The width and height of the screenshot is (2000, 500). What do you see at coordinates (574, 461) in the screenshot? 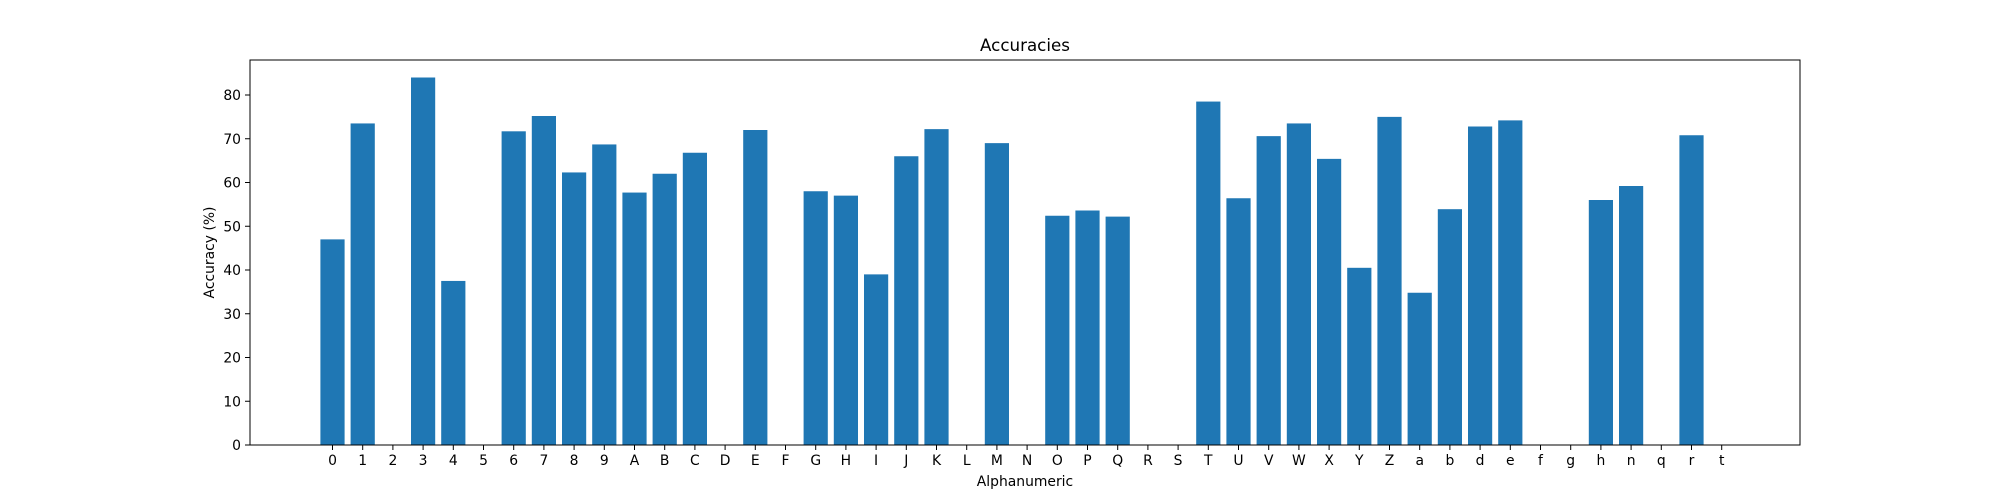
I see `x-tick-label: 8` at bounding box center [574, 461].